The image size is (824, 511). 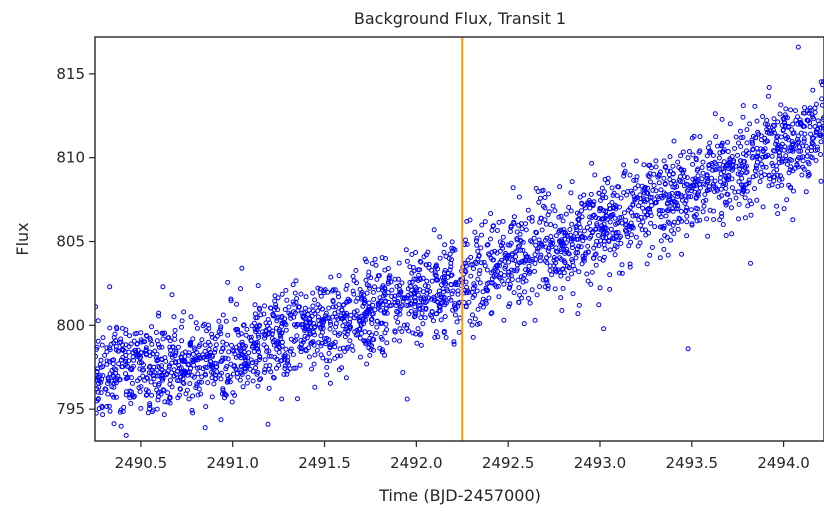 What do you see at coordinates (232, 463) in the screenshot?
I see `x-tick-label: 2491.0` at bounding box center [232, 463].